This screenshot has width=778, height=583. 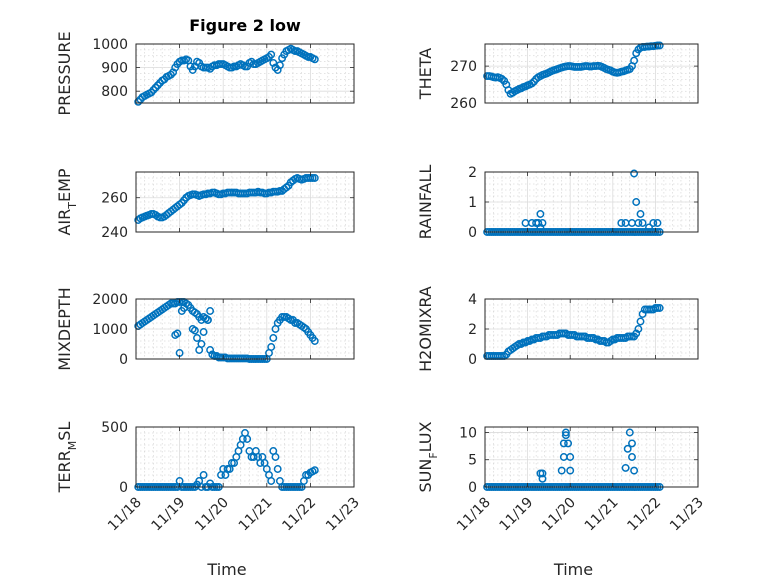 I want to click on y-axis-label: TERRMSL, so click(x=67, y=458).